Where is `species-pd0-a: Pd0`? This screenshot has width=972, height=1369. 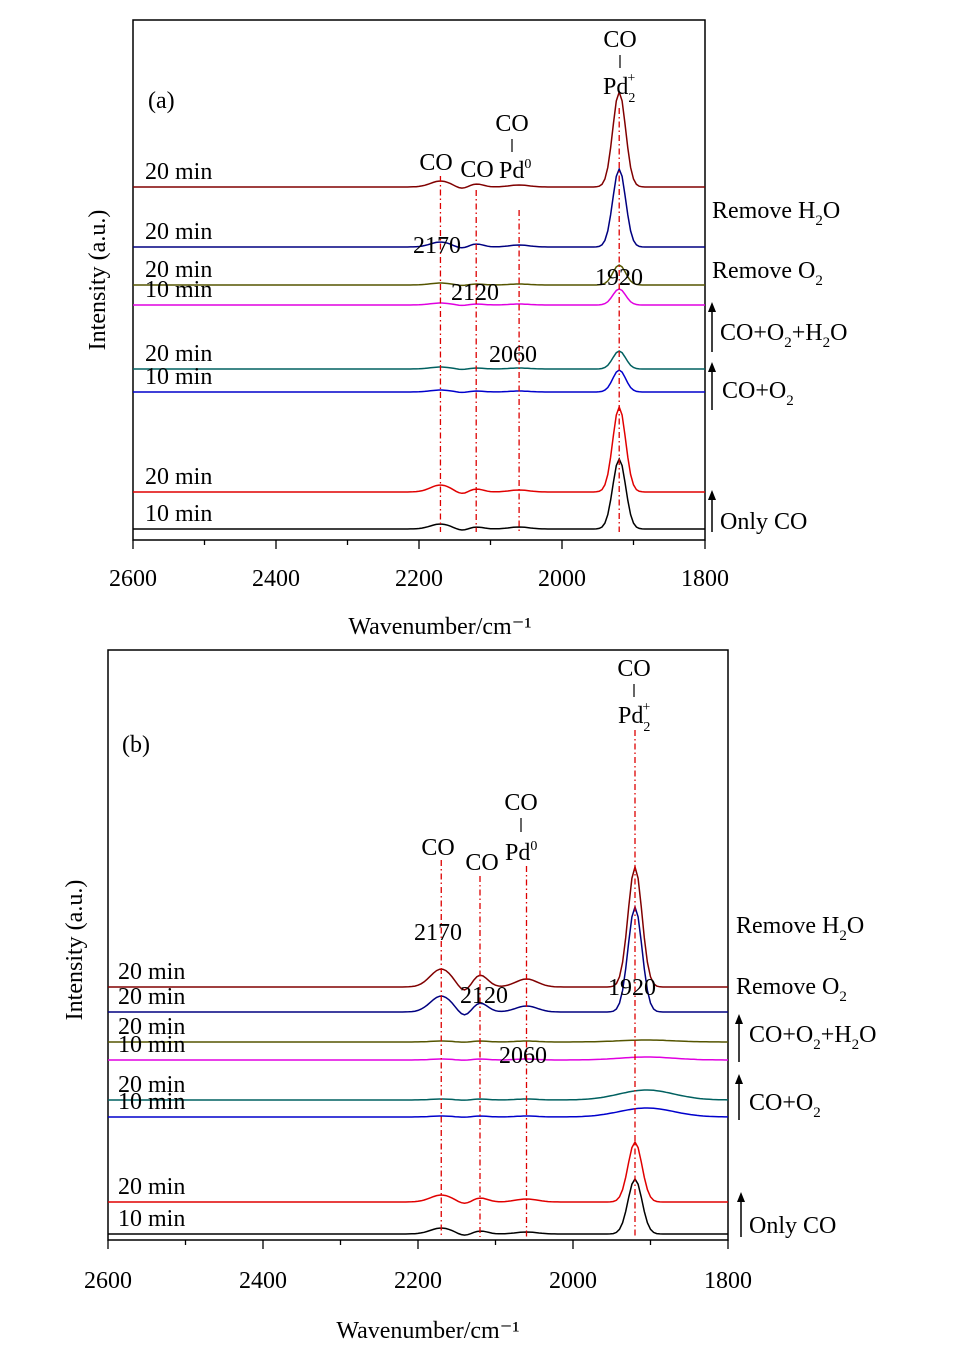 species-pd0-a: Pd0 is located at coordinates (515, 170).